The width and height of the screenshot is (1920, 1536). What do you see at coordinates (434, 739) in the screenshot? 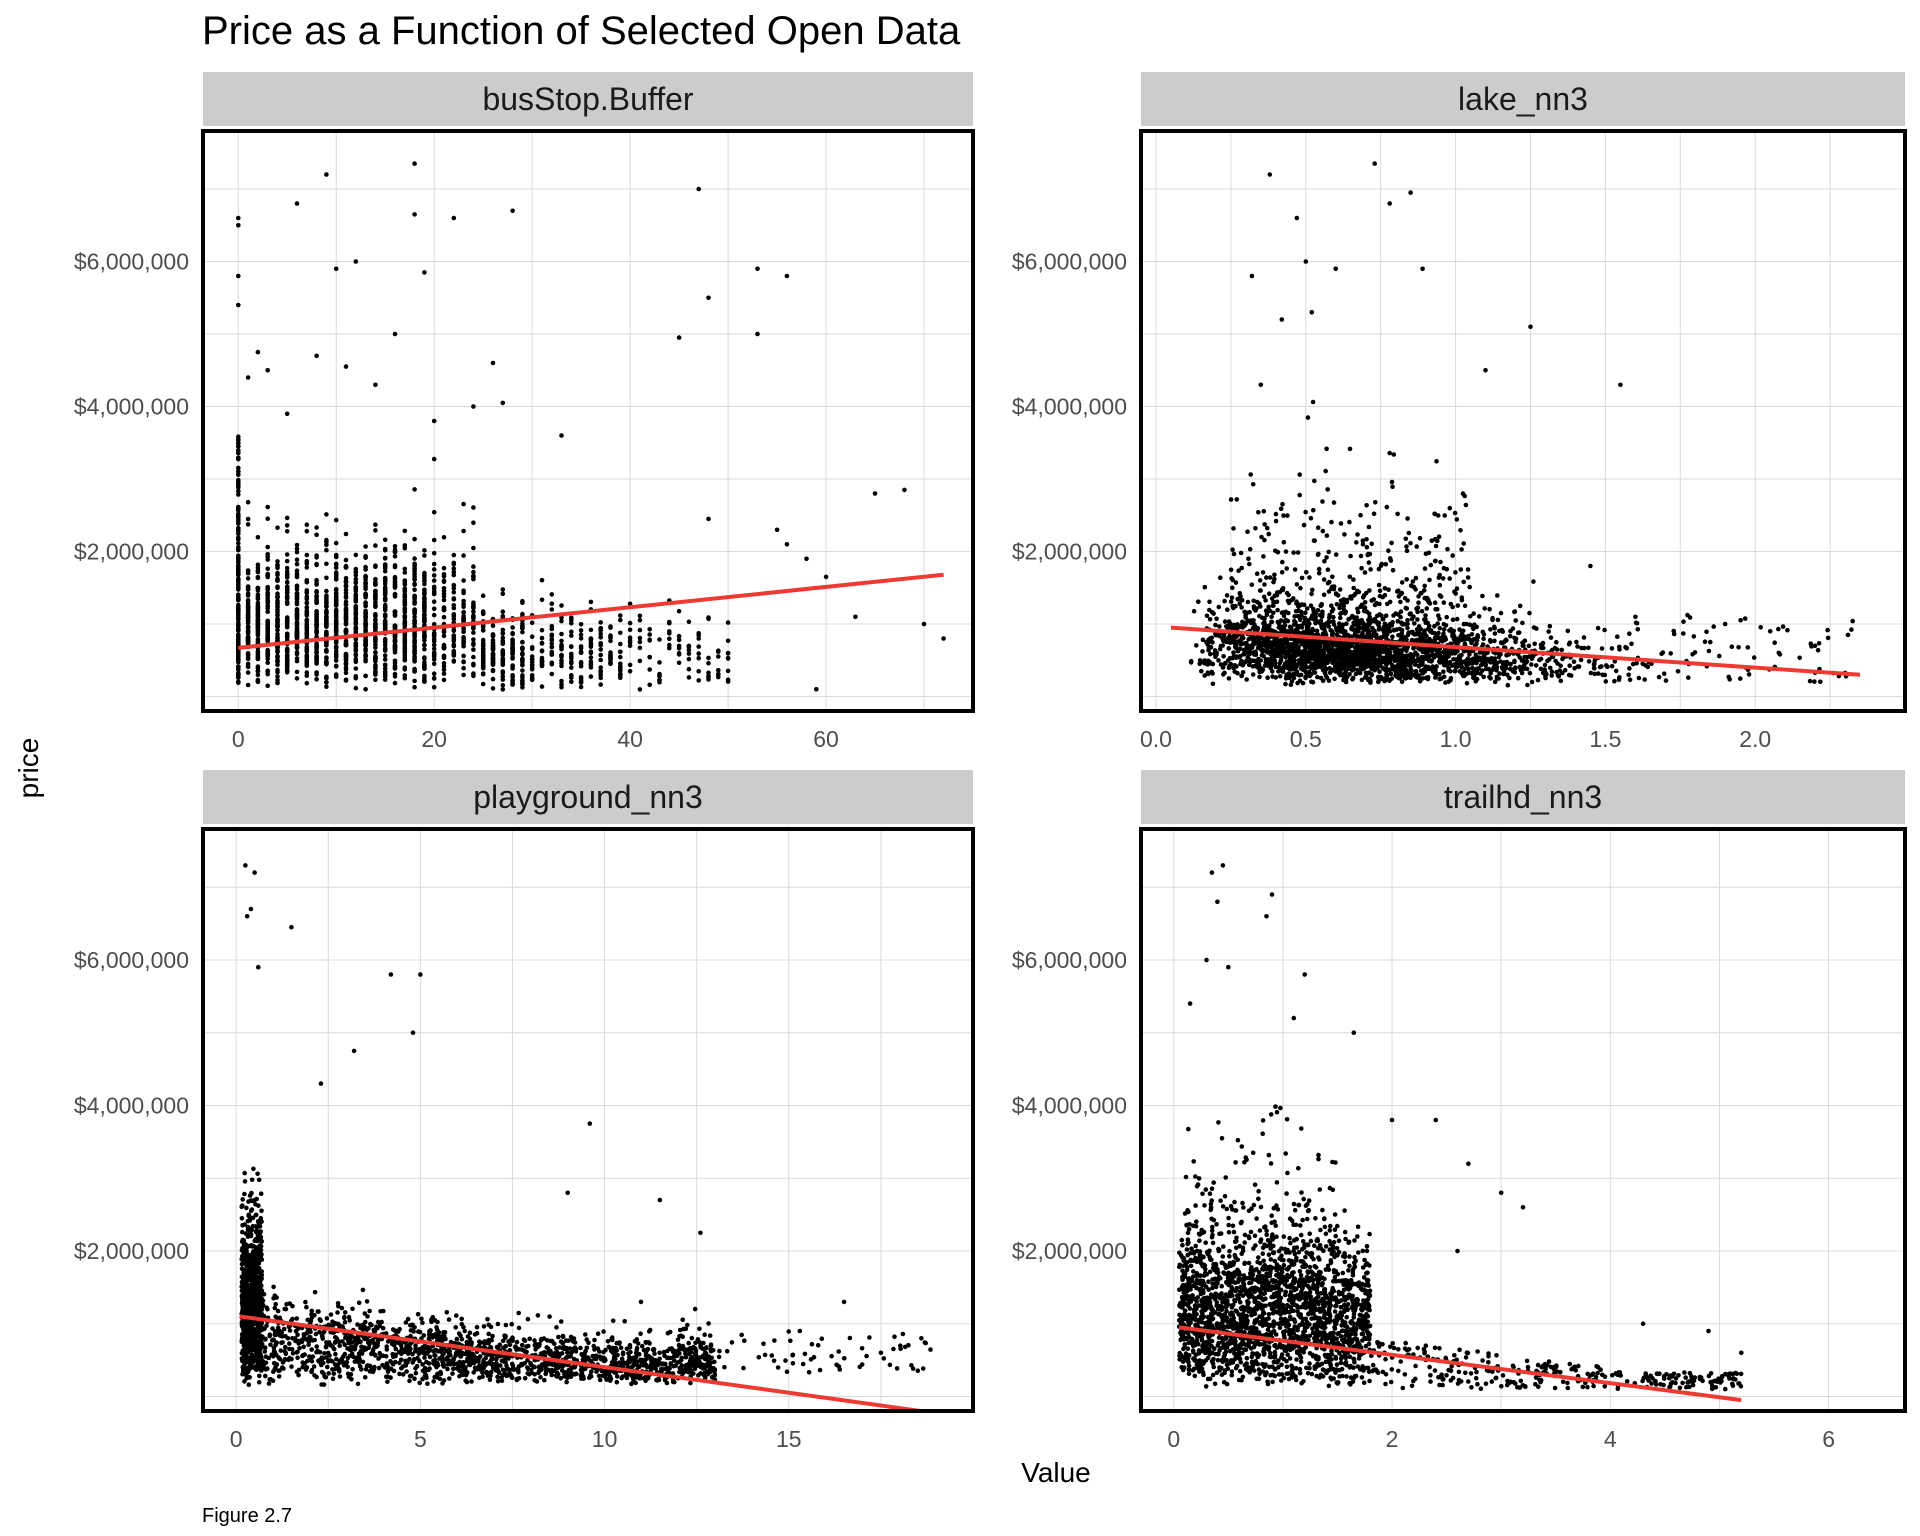
I see `x-tick-label: 20` at bounding box center [434, 739].